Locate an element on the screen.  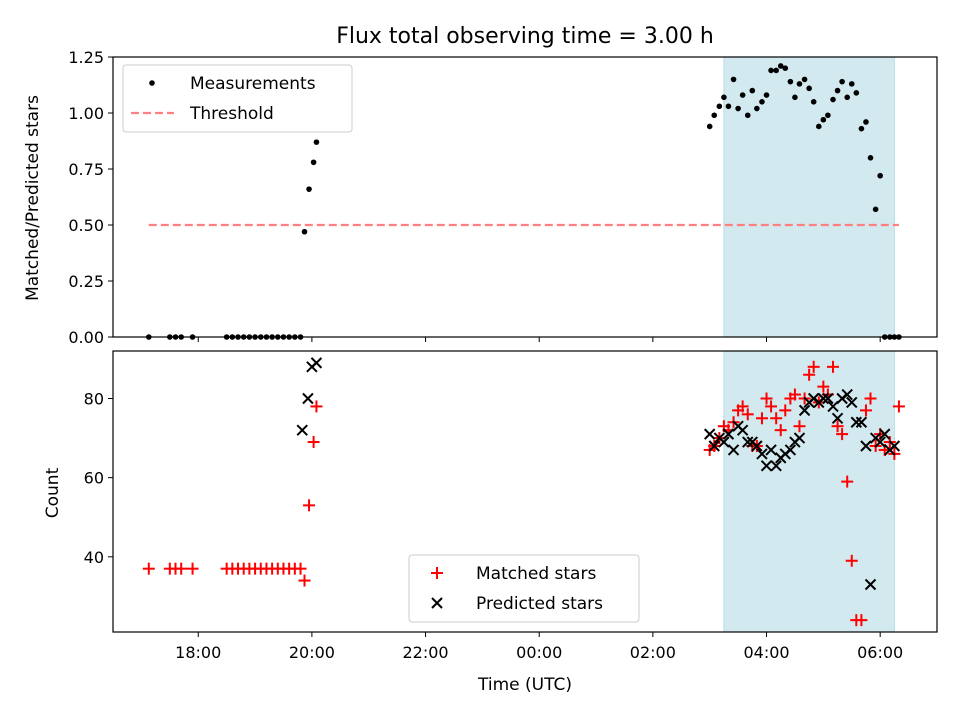
top-y-tick-label: 0.25 is located at coordinates (86, 281).